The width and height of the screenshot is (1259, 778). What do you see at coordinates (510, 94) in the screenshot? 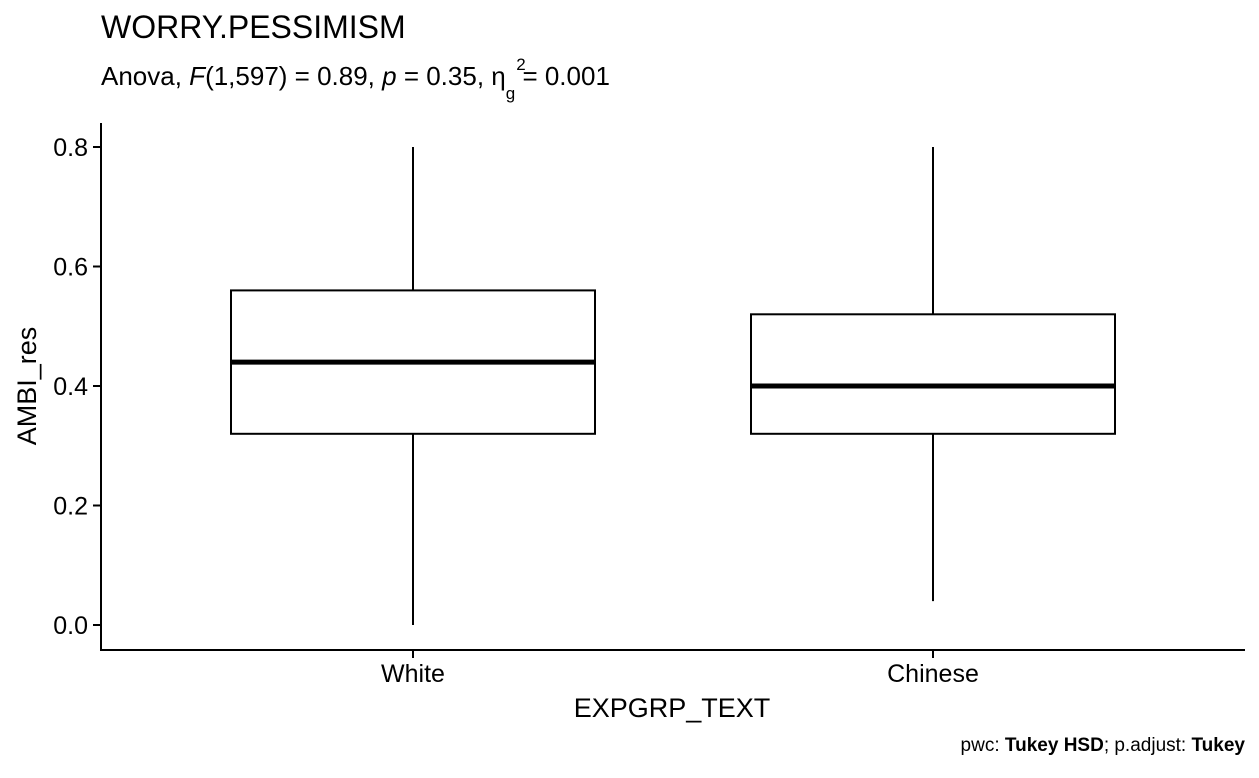
I see `subtitle-eta-sub: g` at bounding box center [510, 94].